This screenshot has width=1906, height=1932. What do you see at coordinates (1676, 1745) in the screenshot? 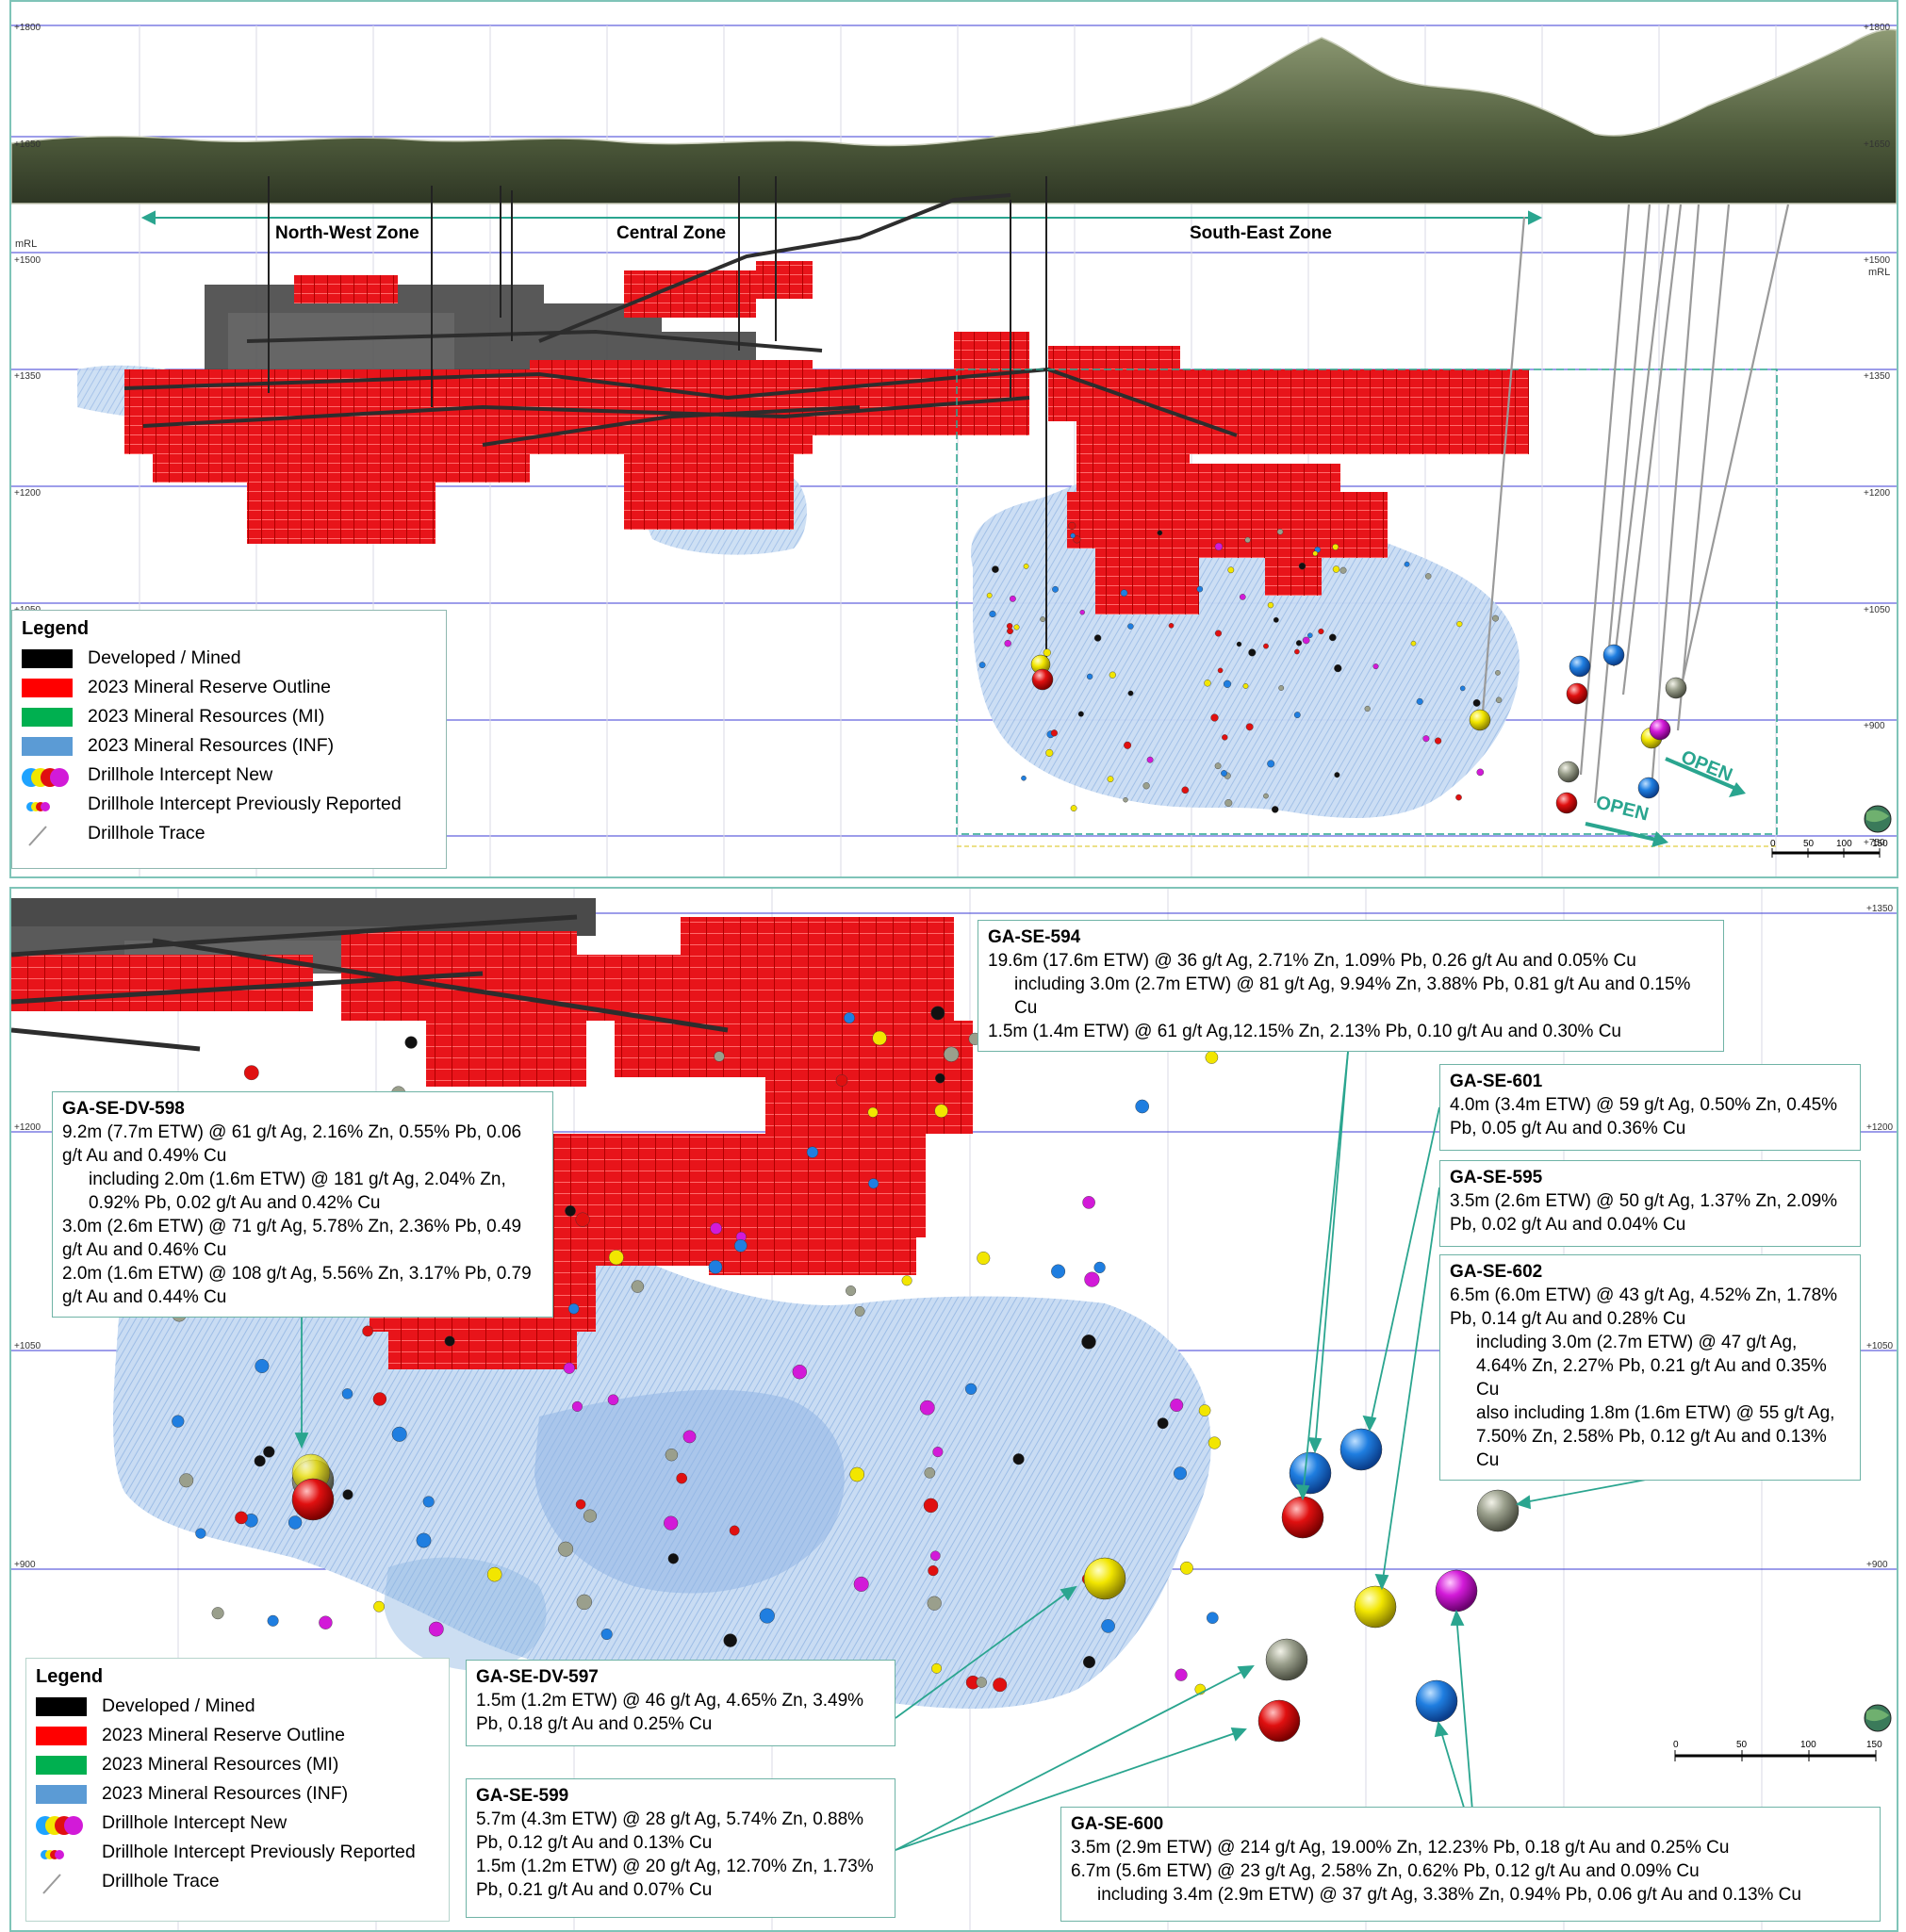
I see `scale-tick: 0` at bounding box center [1676, 1745].